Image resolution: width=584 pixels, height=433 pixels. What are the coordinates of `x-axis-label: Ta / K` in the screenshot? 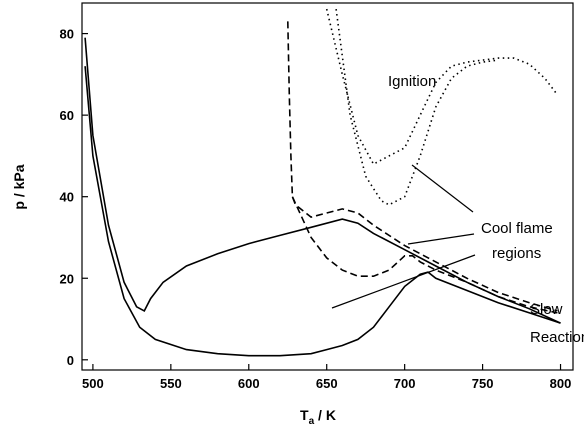 It's located at (318, 417).